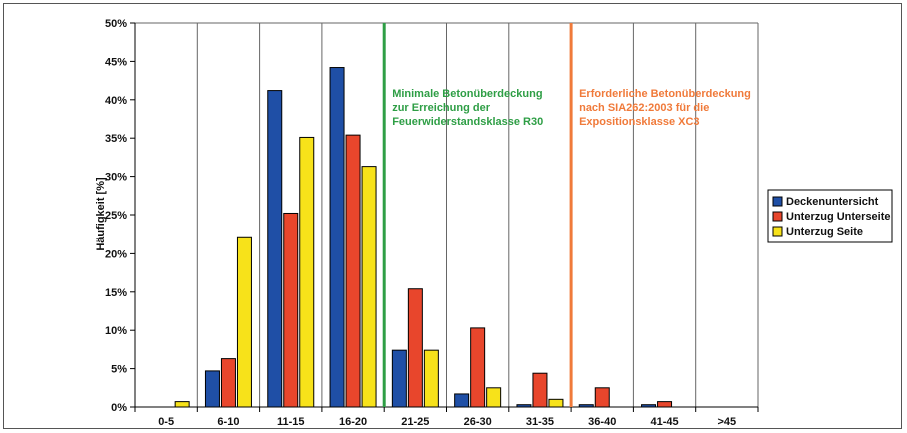  I want to click on legend-label: Unterzug Seite, so click(824, 232).